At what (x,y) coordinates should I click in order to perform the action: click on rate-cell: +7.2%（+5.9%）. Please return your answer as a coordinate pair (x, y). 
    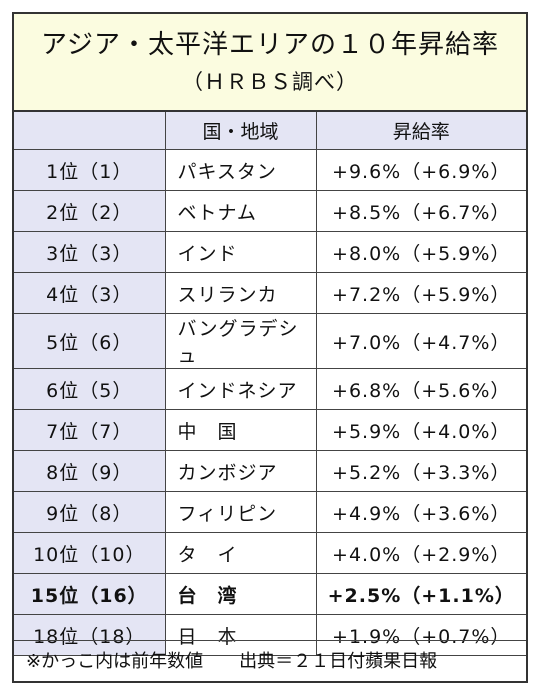
    Looking at the image, I should click on (420, 293).